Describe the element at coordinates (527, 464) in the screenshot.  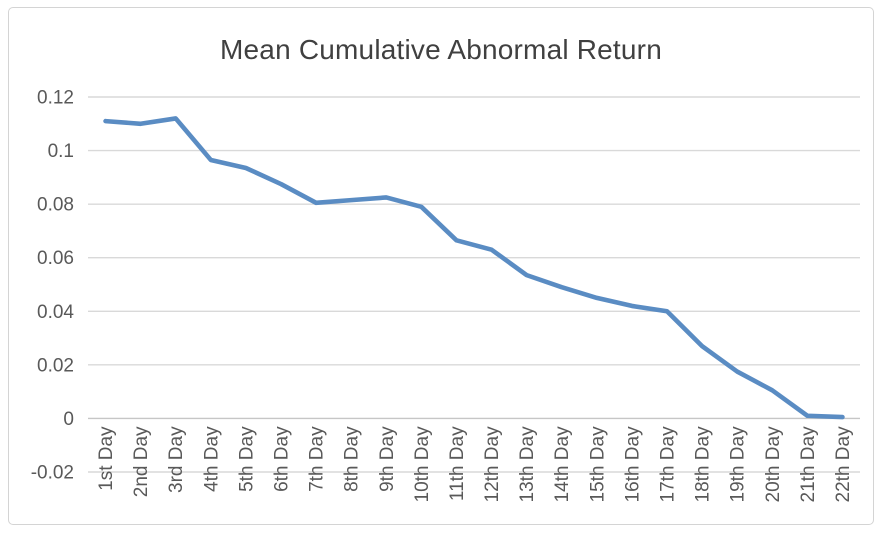
I see `x-tick-label: 13th Day` at that location.